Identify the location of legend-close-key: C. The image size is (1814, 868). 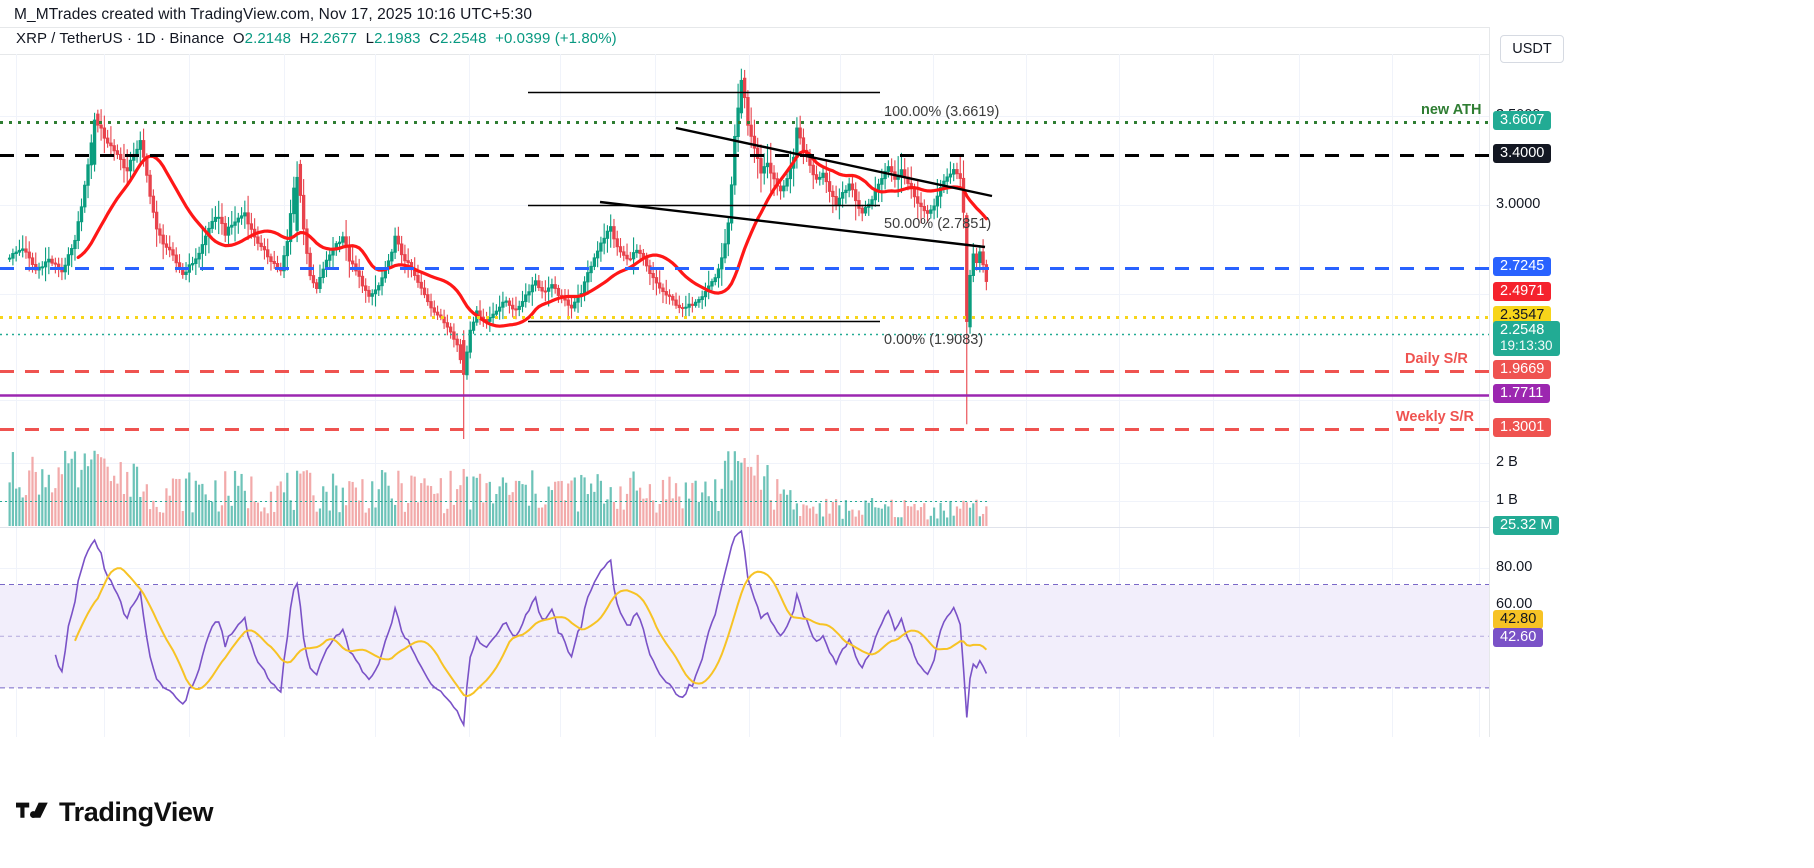
(435, 38).